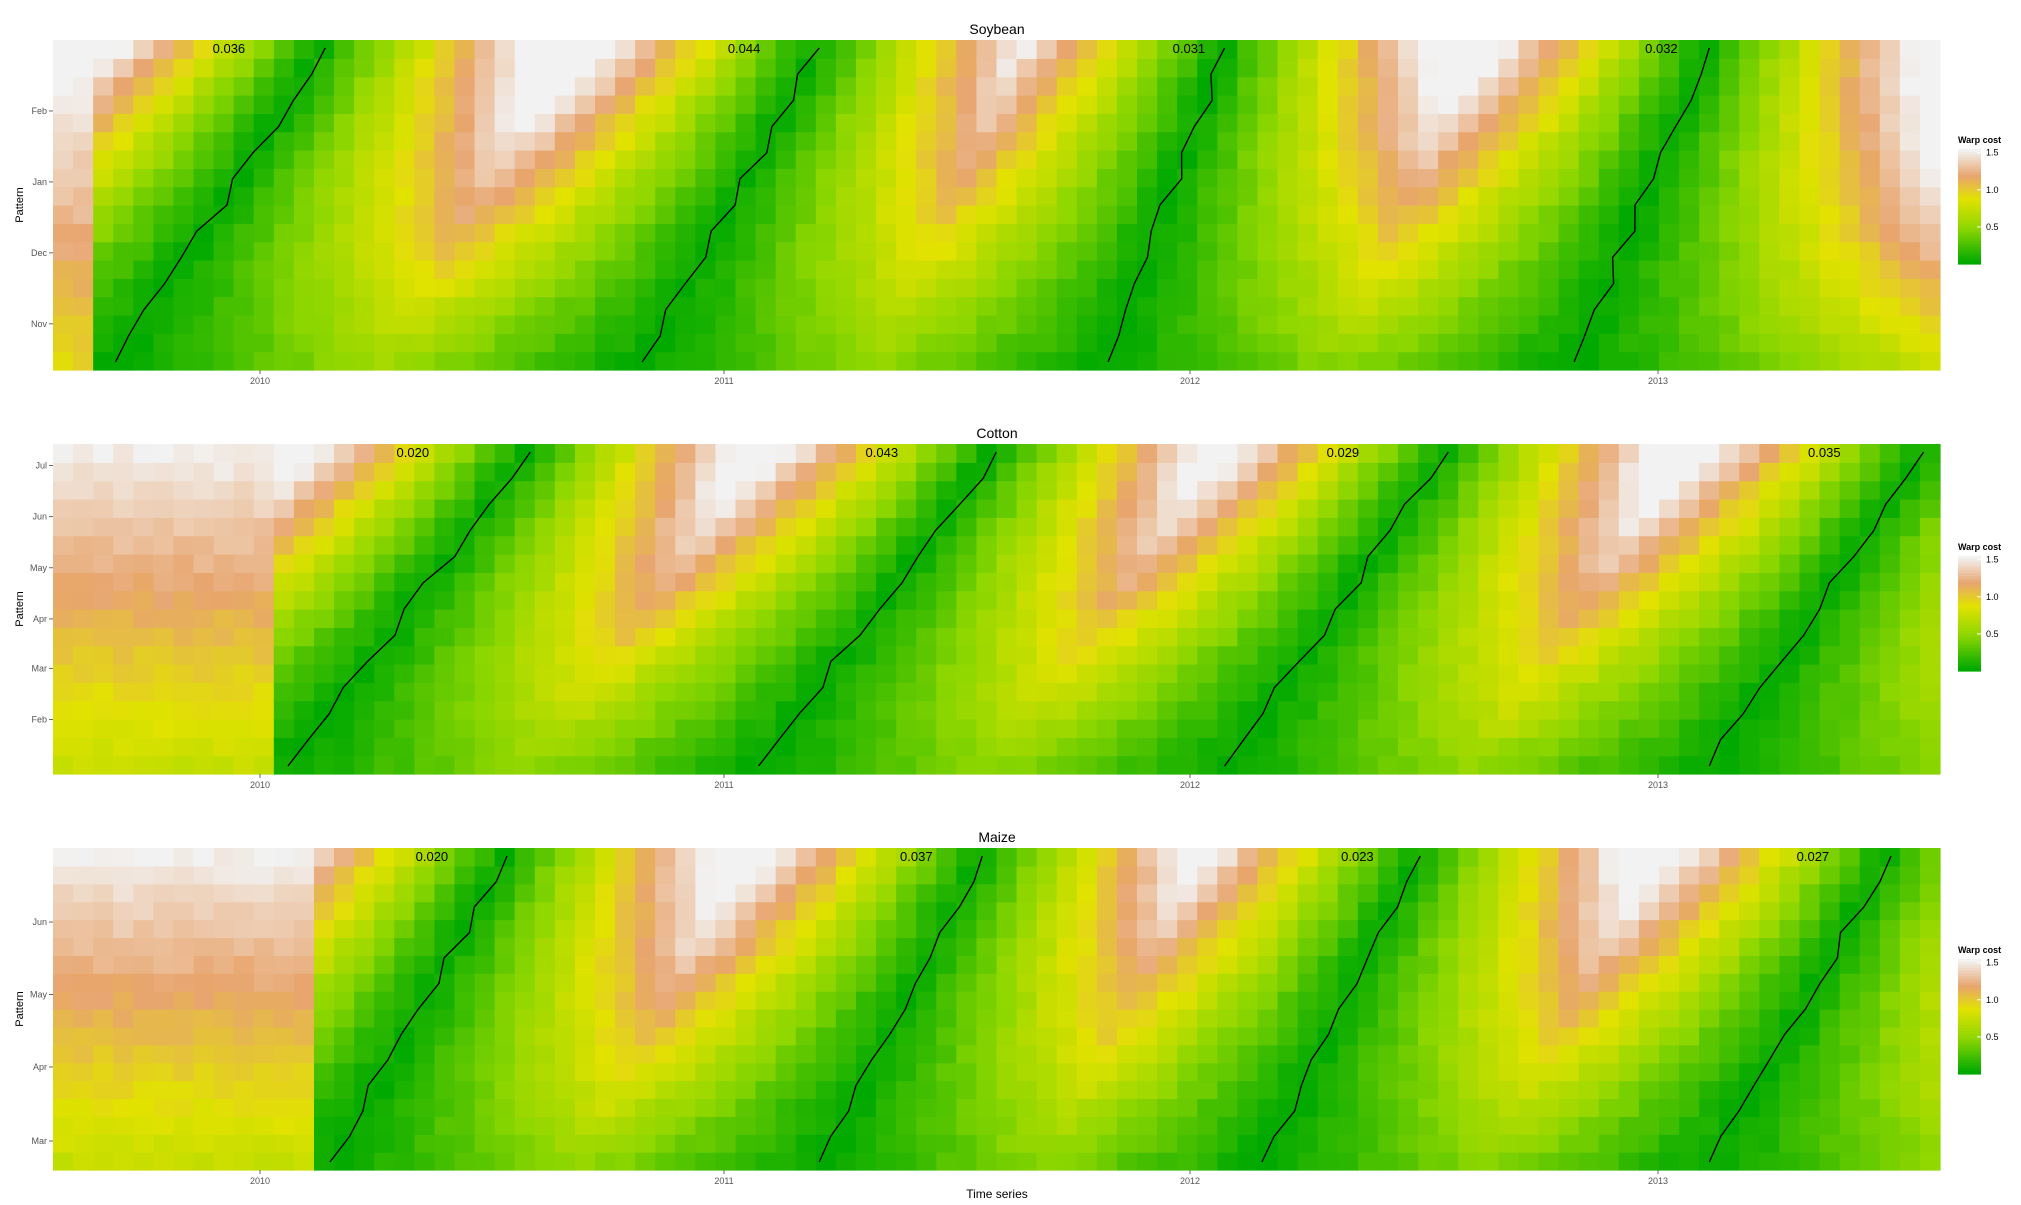 This screenshot has height=1205, width=2021. I want to click on x-tick-label: 2011, so click(723, 785).